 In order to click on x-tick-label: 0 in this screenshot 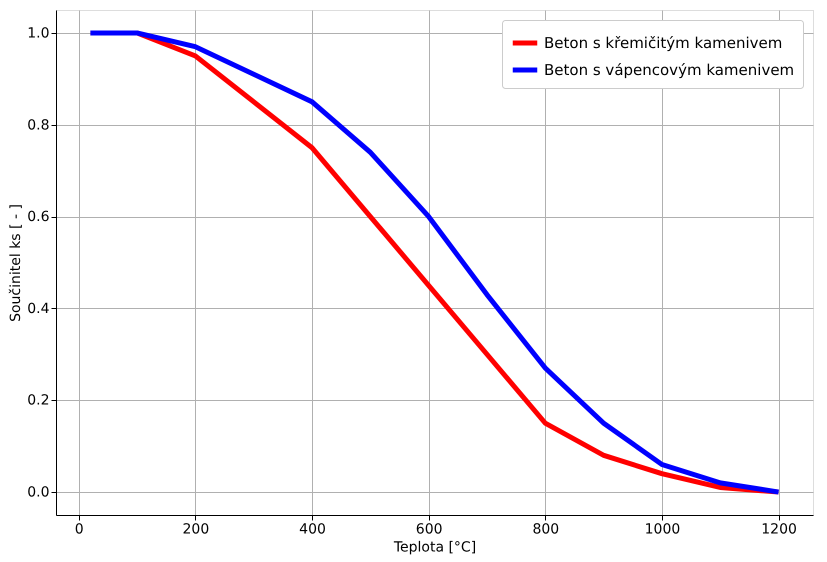, I will do `click(79, 530)`.